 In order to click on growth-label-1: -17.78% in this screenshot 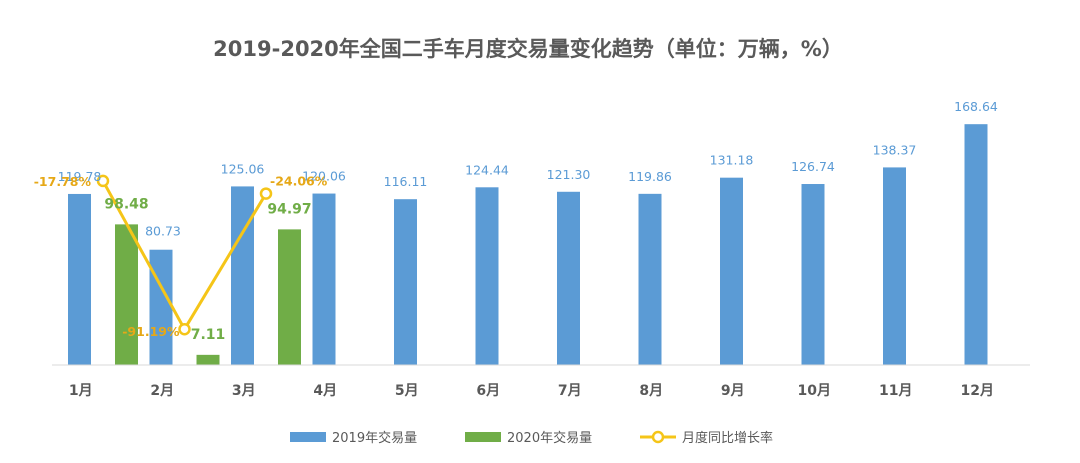, I will do `click(63, 181)`.